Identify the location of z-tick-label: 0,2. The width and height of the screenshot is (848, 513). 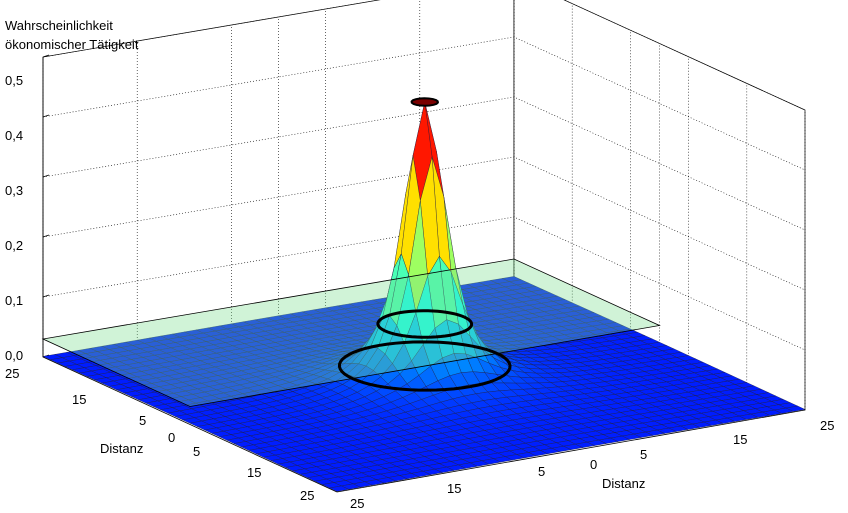
(14, 245).